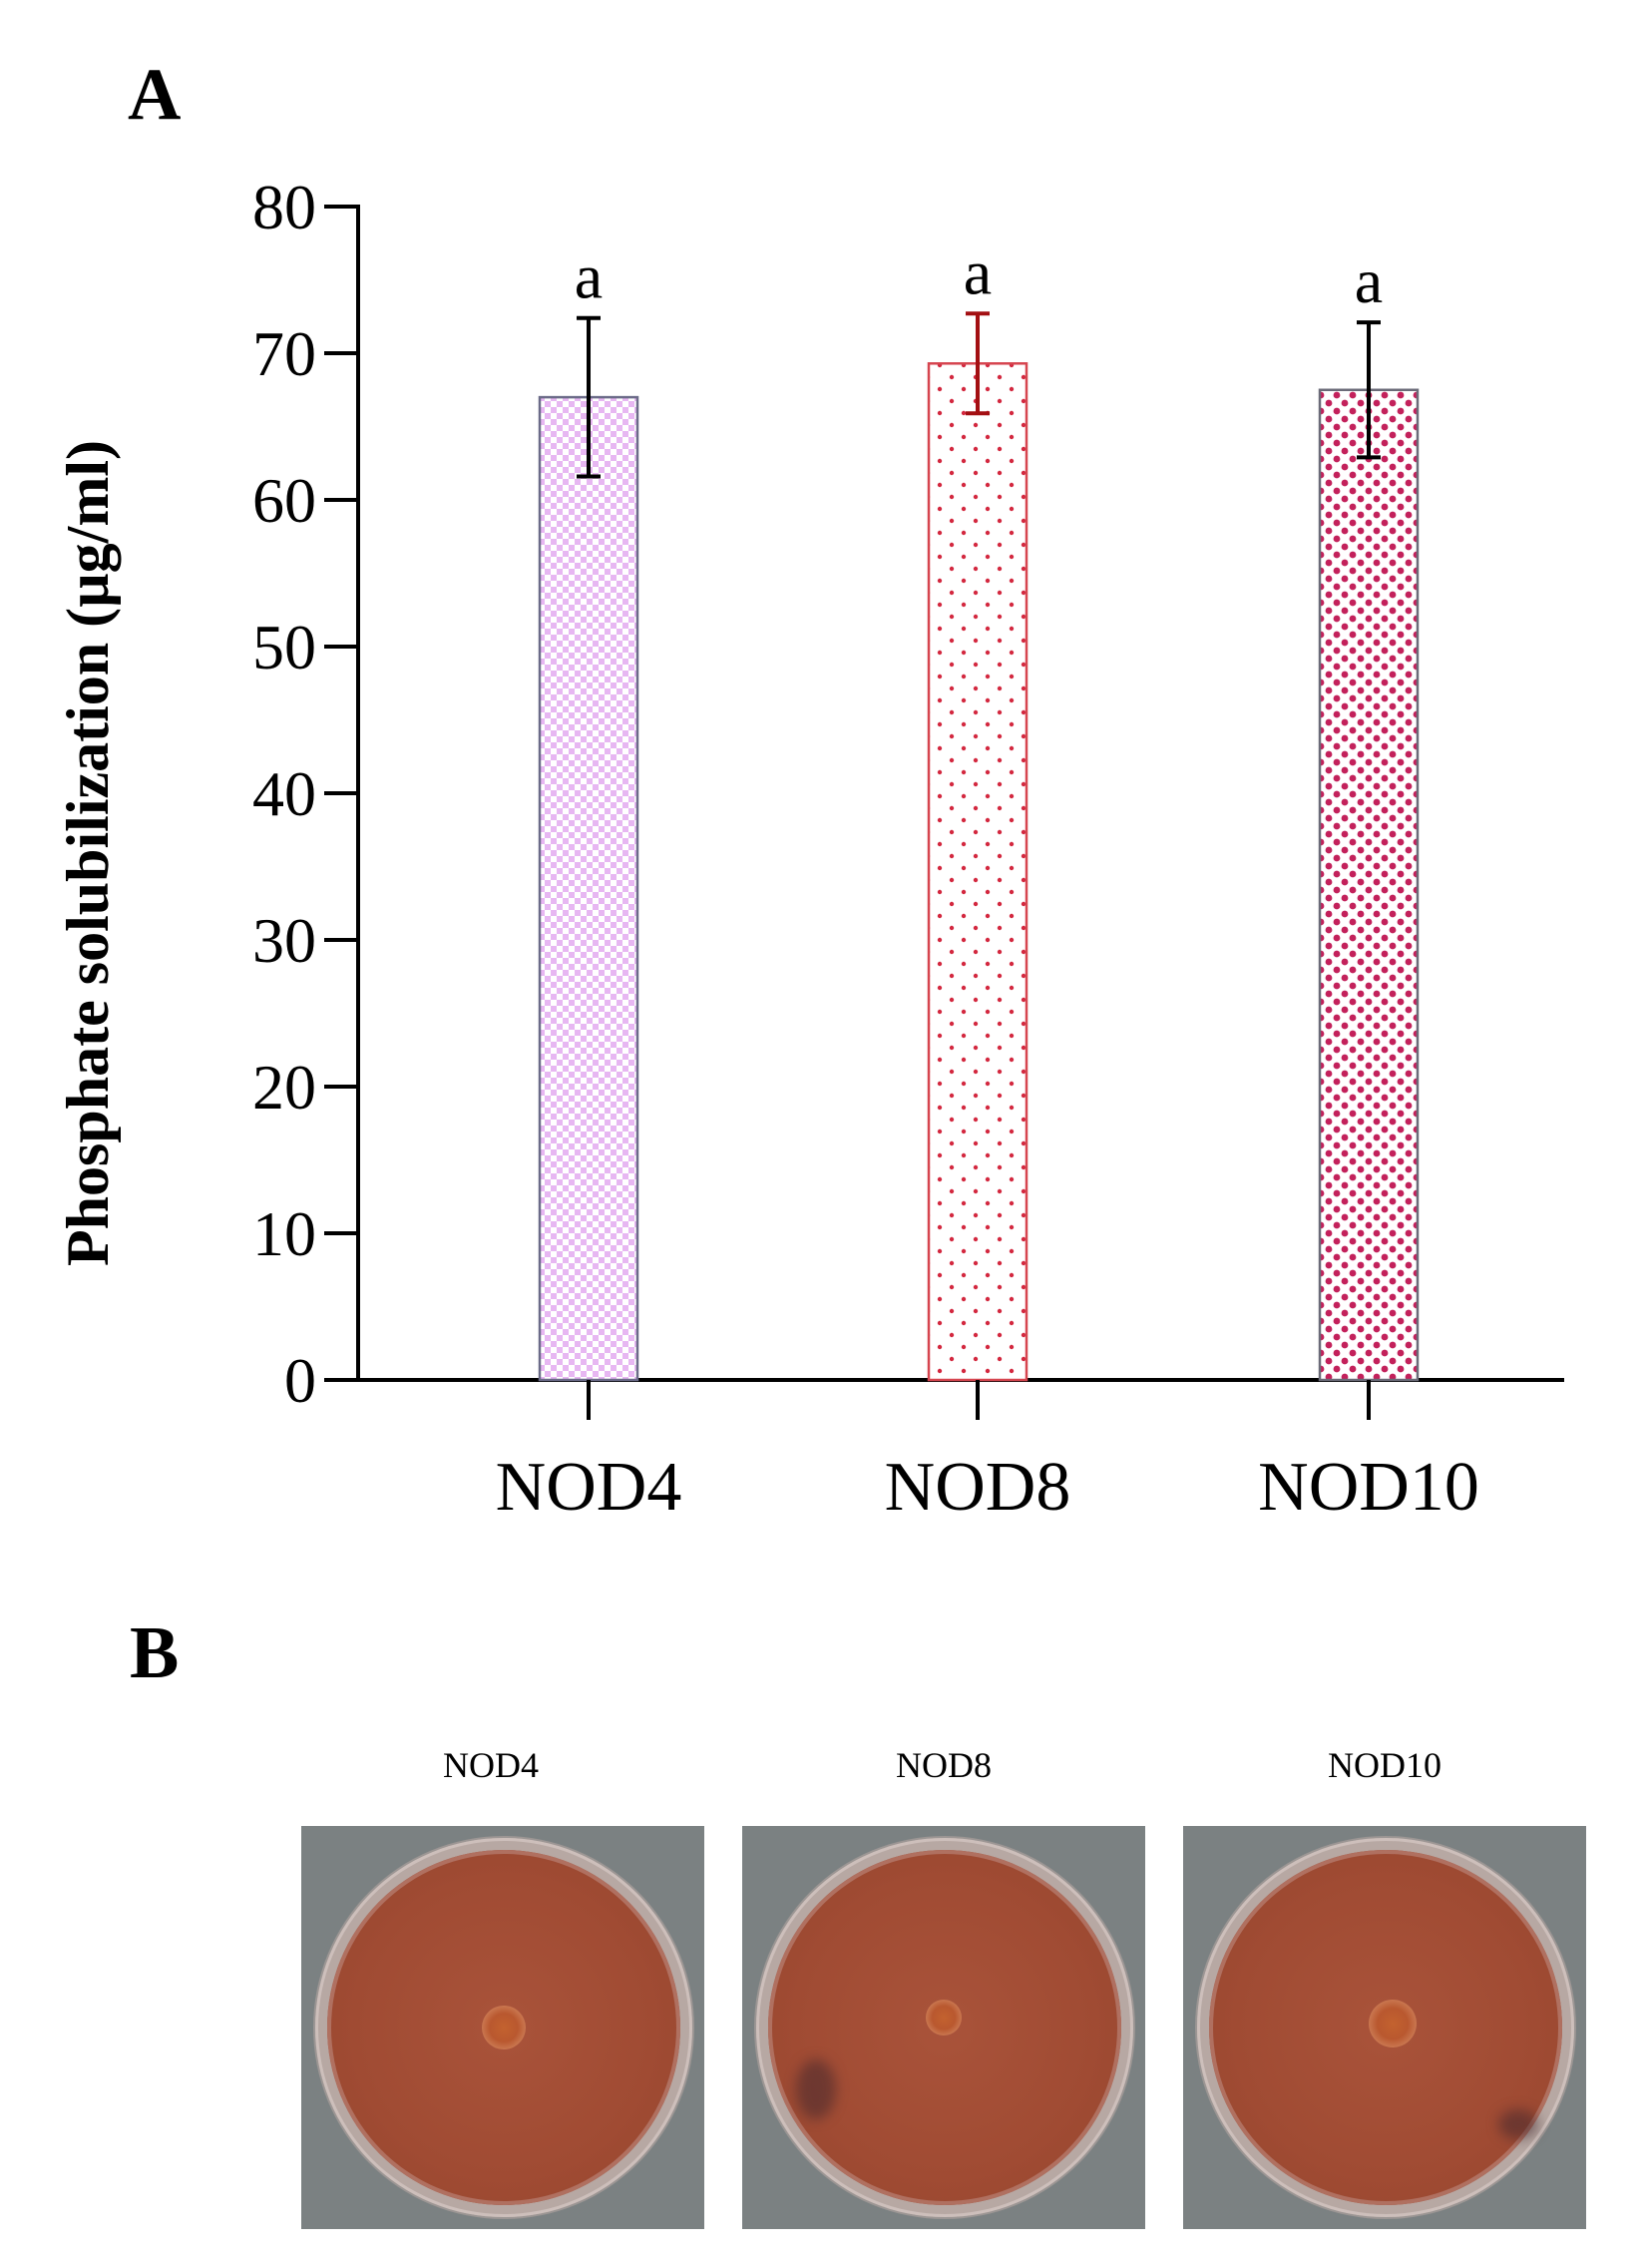 This screenshot has height=2268, width=1647. What do you see at coordinates (284, 353) in the screenshot?
I see `y-tick-label: 70` at bounding box center [284, 353].